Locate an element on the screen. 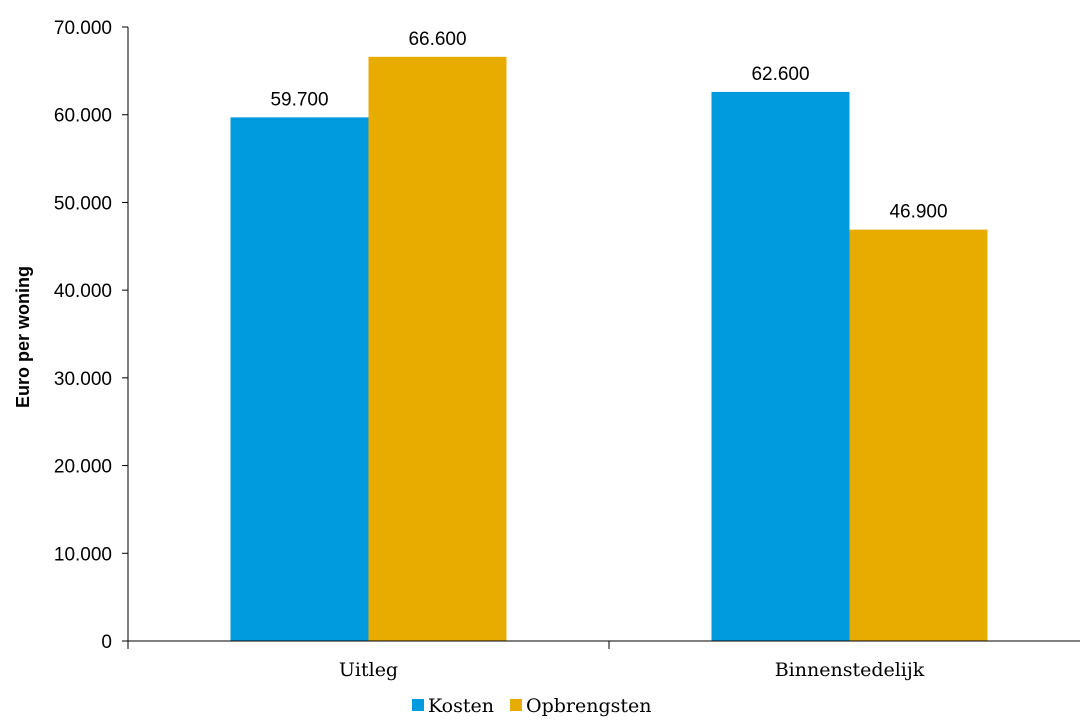  legend-label-opbrengsten: Opbrengsten is located at coordinates (589, 706).